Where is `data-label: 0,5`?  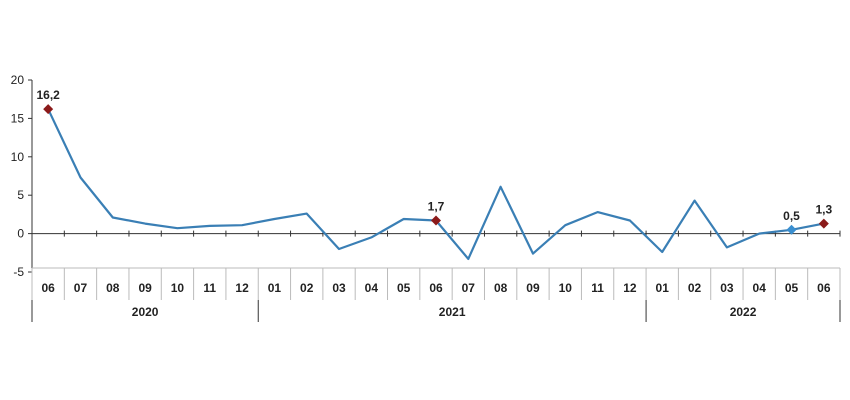 data-label: 0,5 is located at coordinates (791, 216).